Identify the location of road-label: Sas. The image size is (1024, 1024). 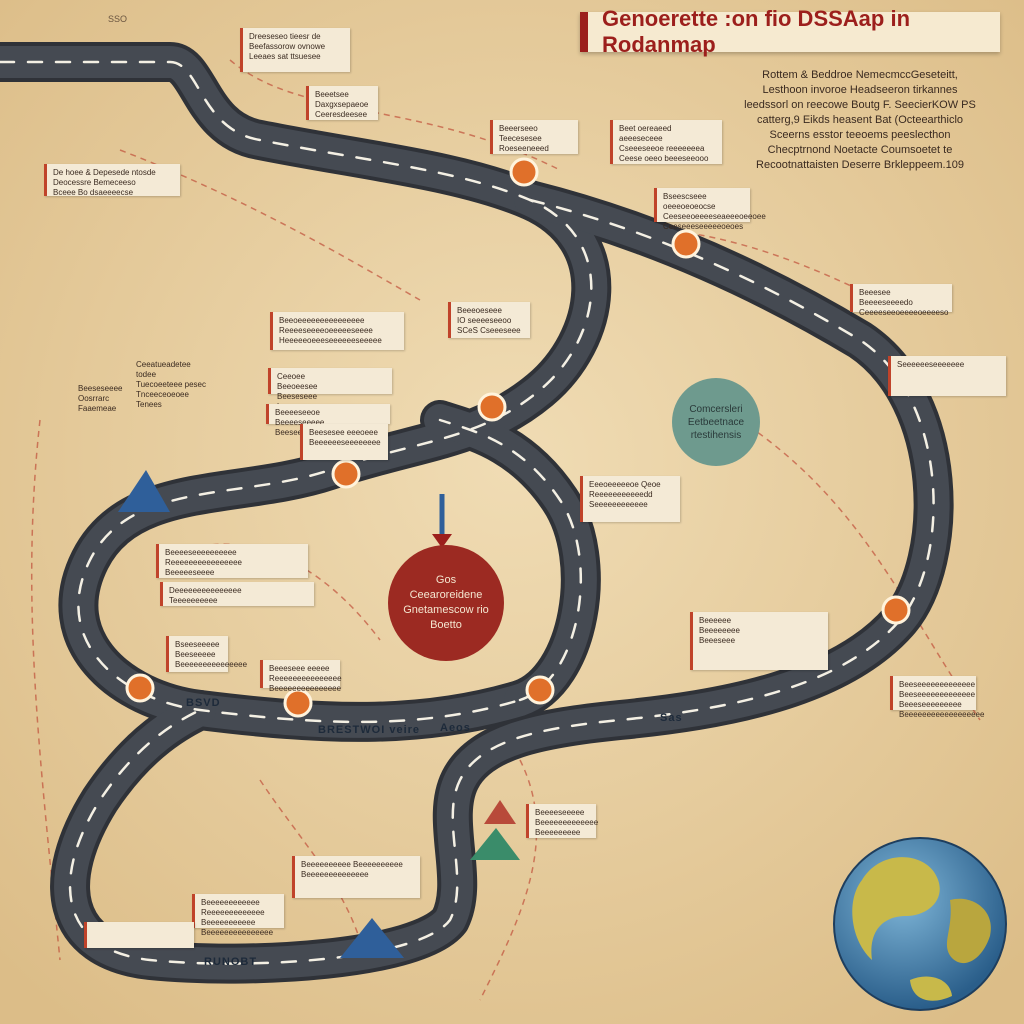
(671, 718).